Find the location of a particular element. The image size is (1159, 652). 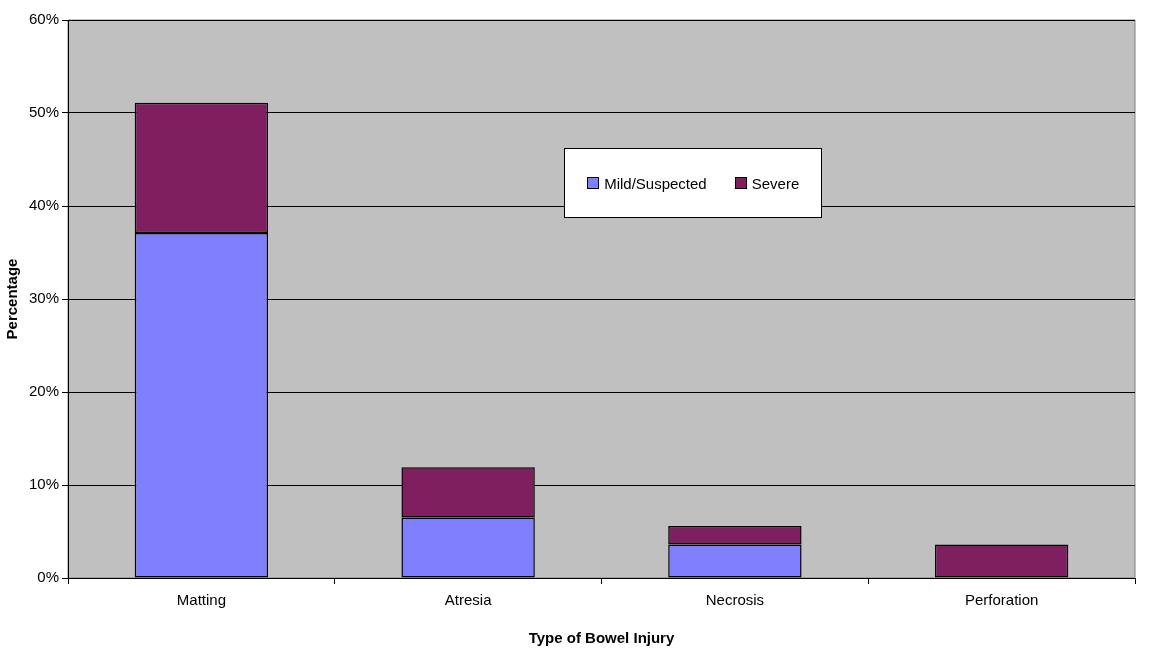

y-axis-title: Percentage is located at coordinates (12, 299).